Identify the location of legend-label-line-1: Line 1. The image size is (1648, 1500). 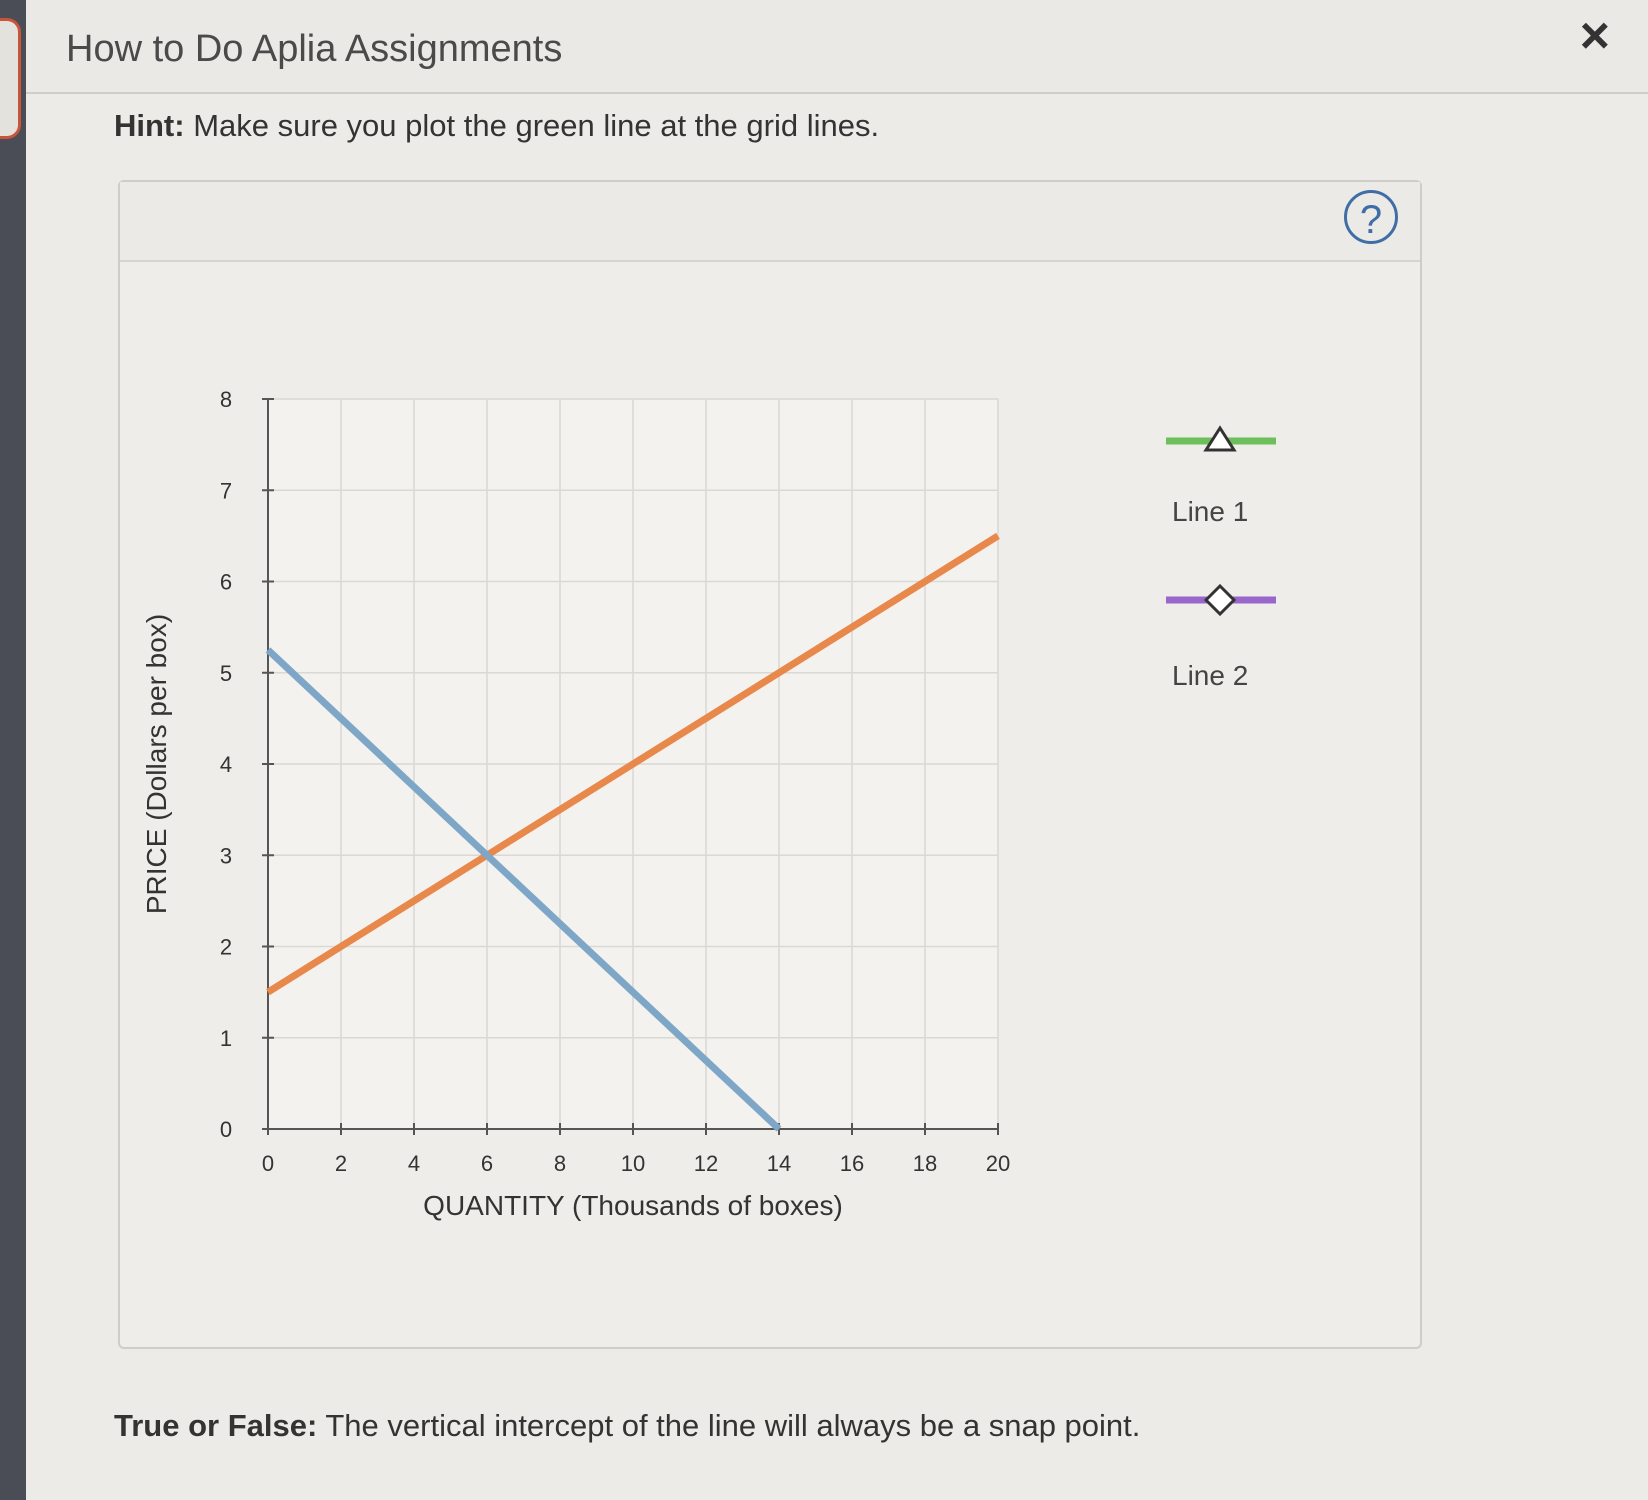
(1210, 511).